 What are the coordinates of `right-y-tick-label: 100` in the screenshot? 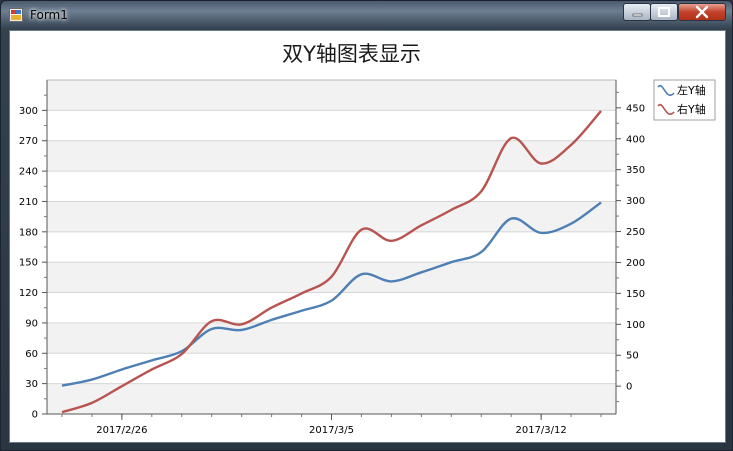 It's located at (635, 325).